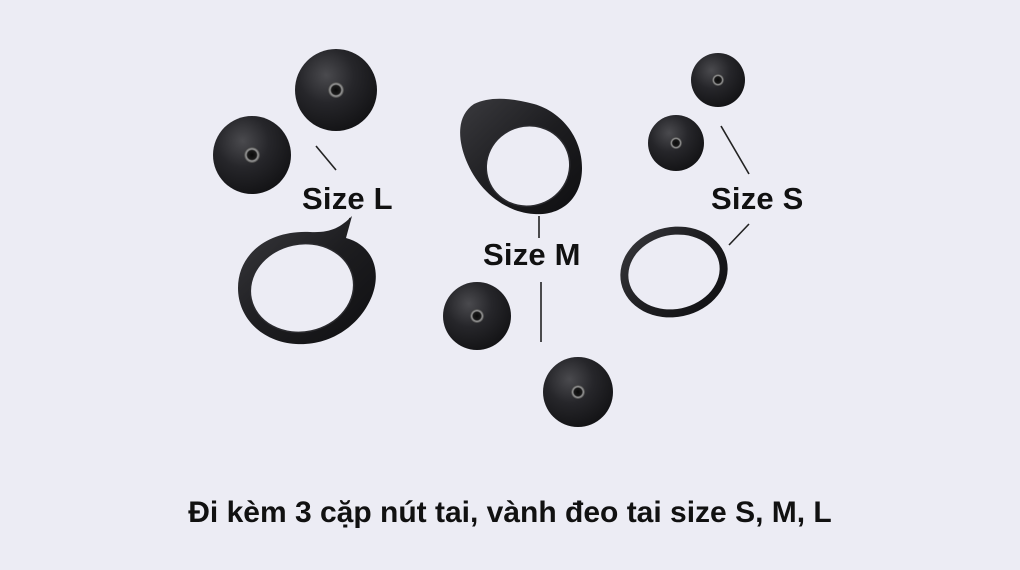  I want to click on ear-hook-medium, so click(521, 156).